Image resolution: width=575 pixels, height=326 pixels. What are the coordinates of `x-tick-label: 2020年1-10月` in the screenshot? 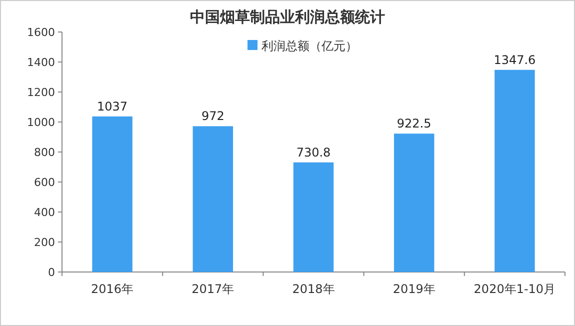 It's located at (515, 289).